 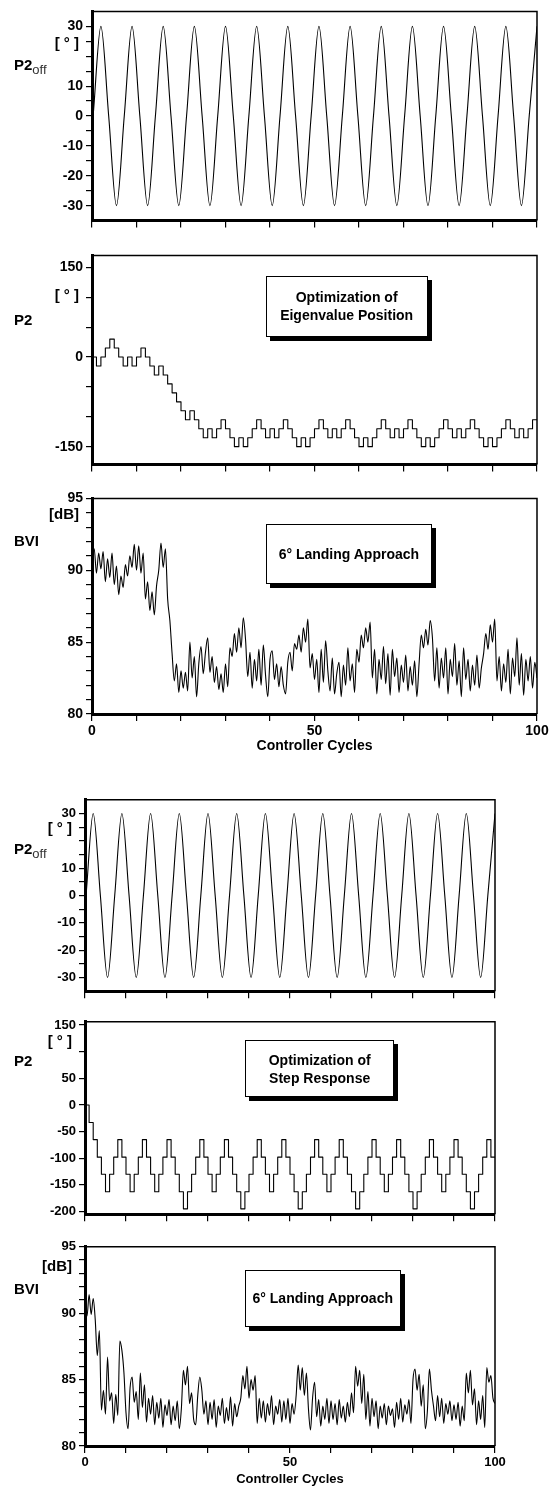 What do you see at coordinates (46, 307) in the screenshot?
I see `text: [ ° ] P2` at bounding box center [46, 307].